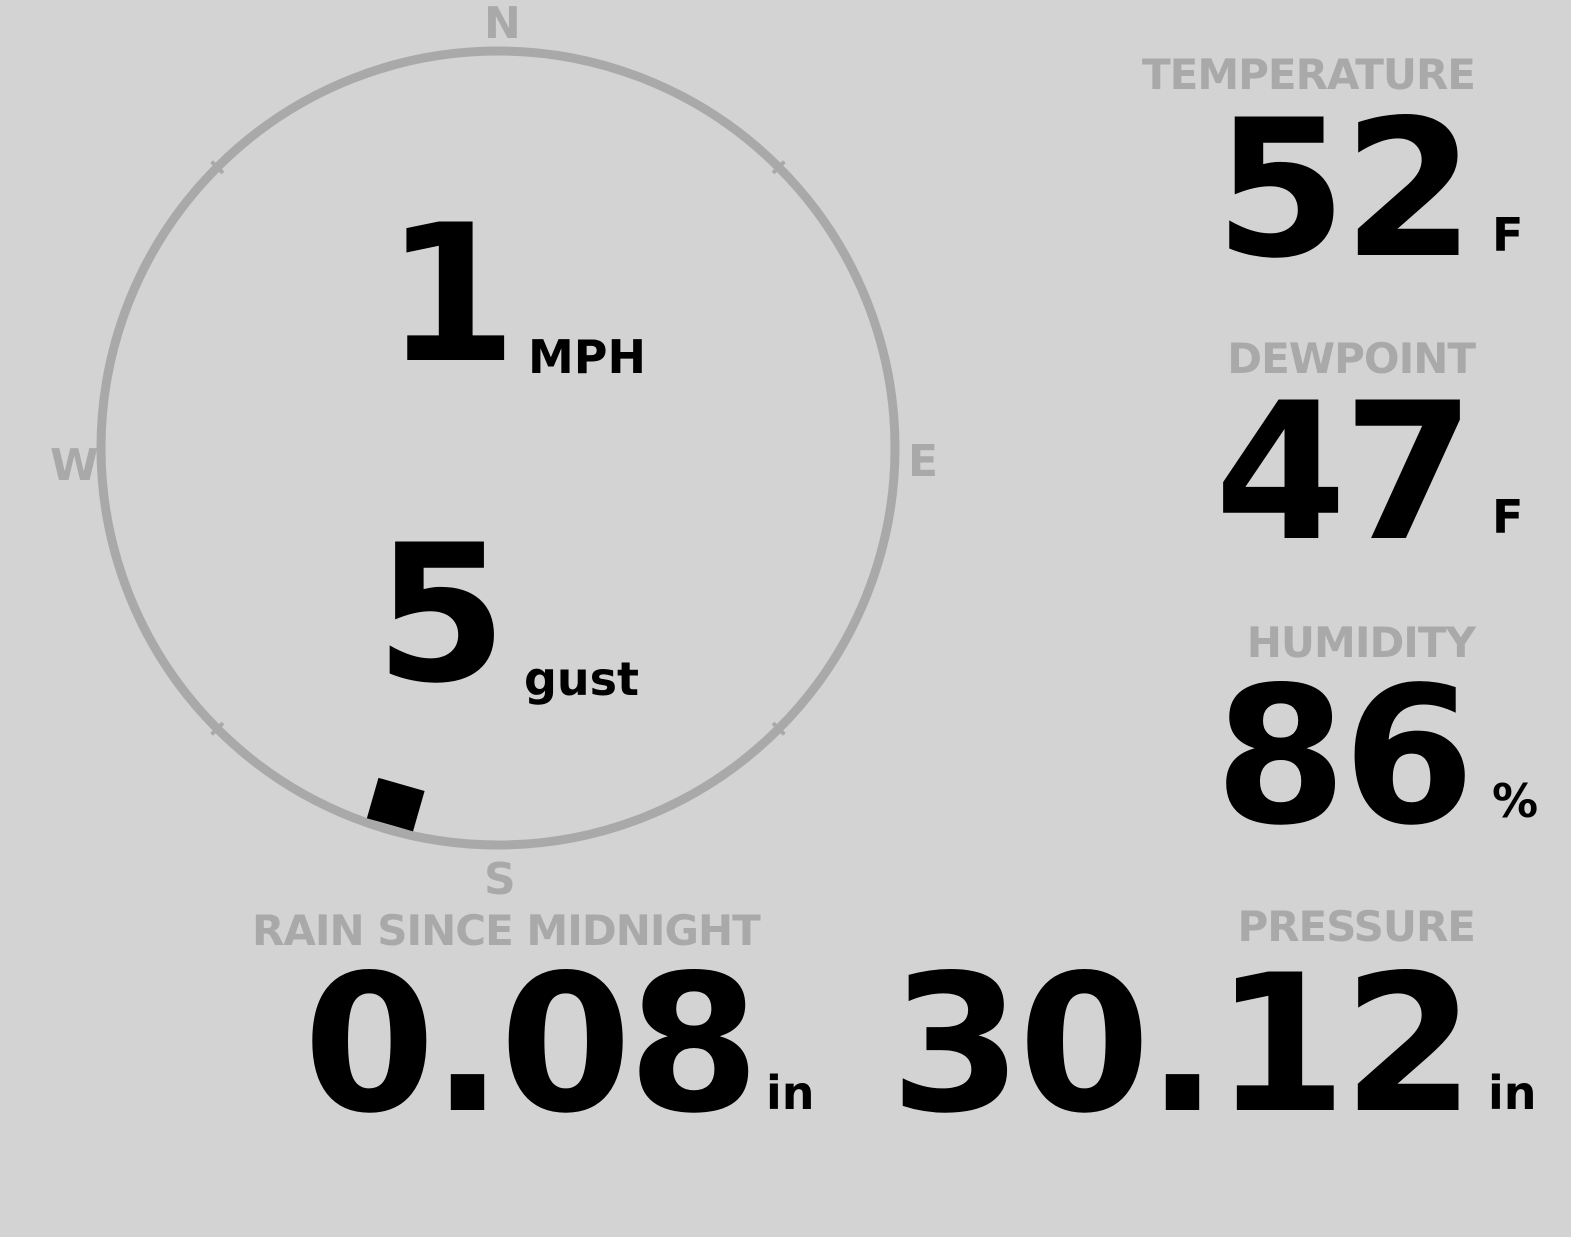  Describe the element at coordinates (441, 614) in the screenshot. I see `wind-gust-value: 5` at that location.